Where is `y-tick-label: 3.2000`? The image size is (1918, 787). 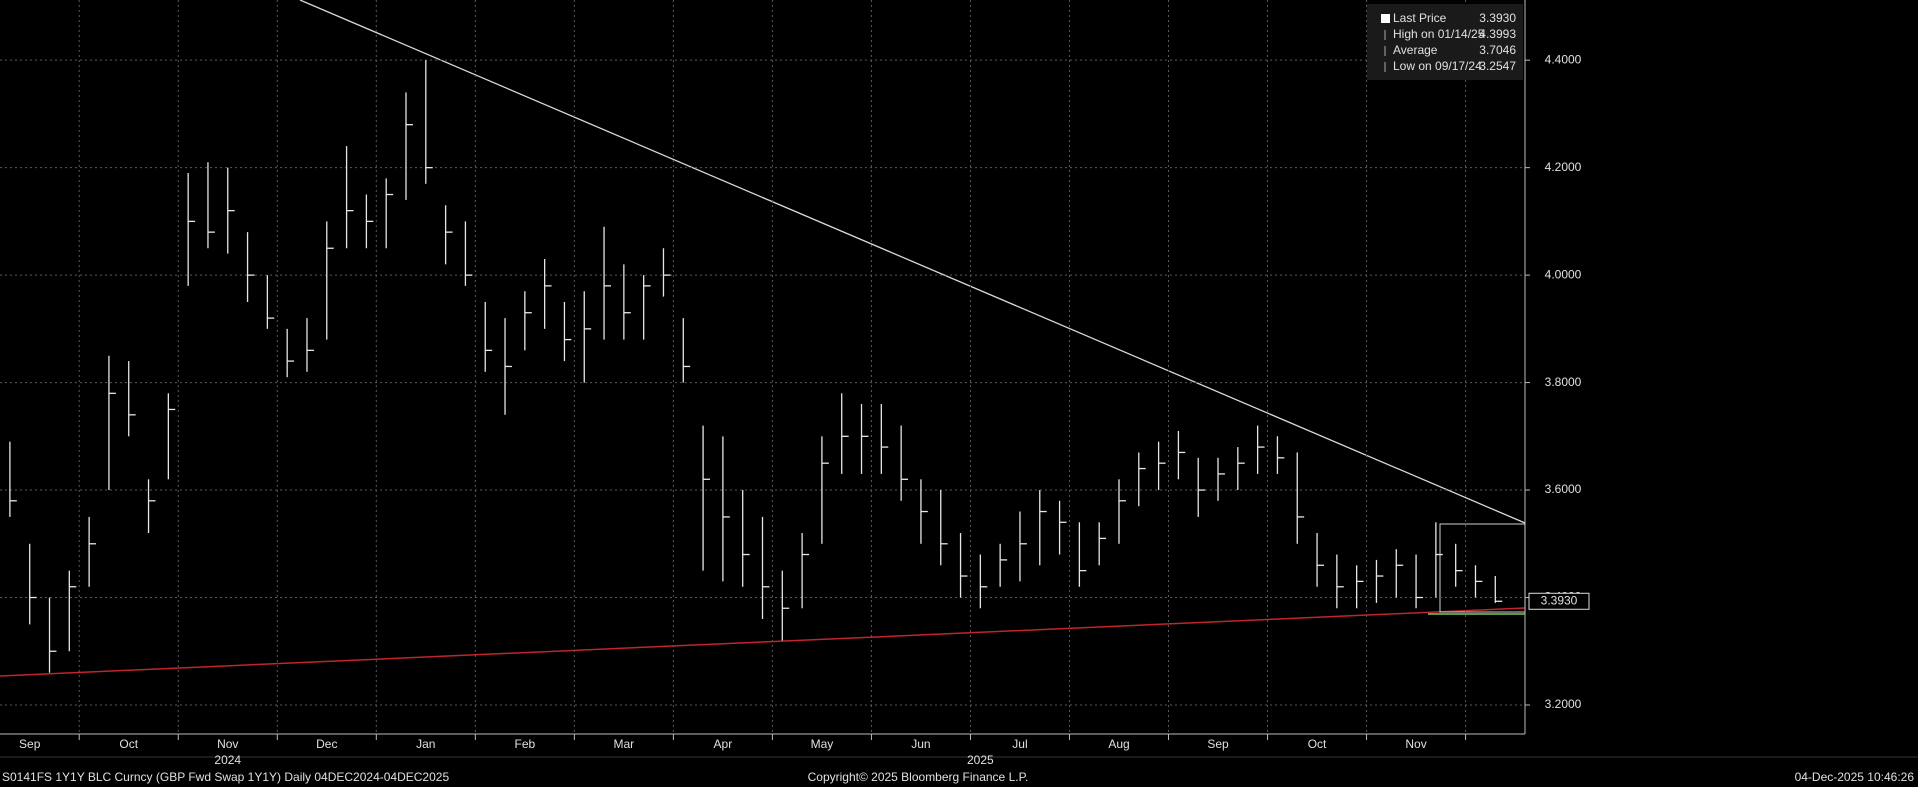
y-tick-label: 3.2000 is located at coordinates (1563, 704).